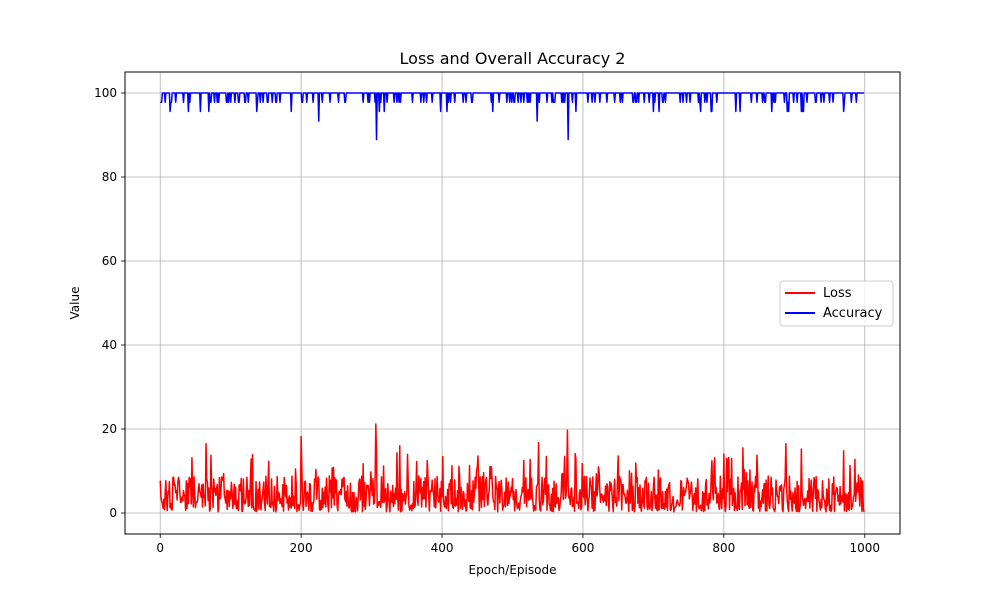 The width and height of the screenshot is (1000, 600). What do you see at coordinates (75, 303) in the screenshot?
I see `y-axis-label: Value` at bounding box center [75, 303].